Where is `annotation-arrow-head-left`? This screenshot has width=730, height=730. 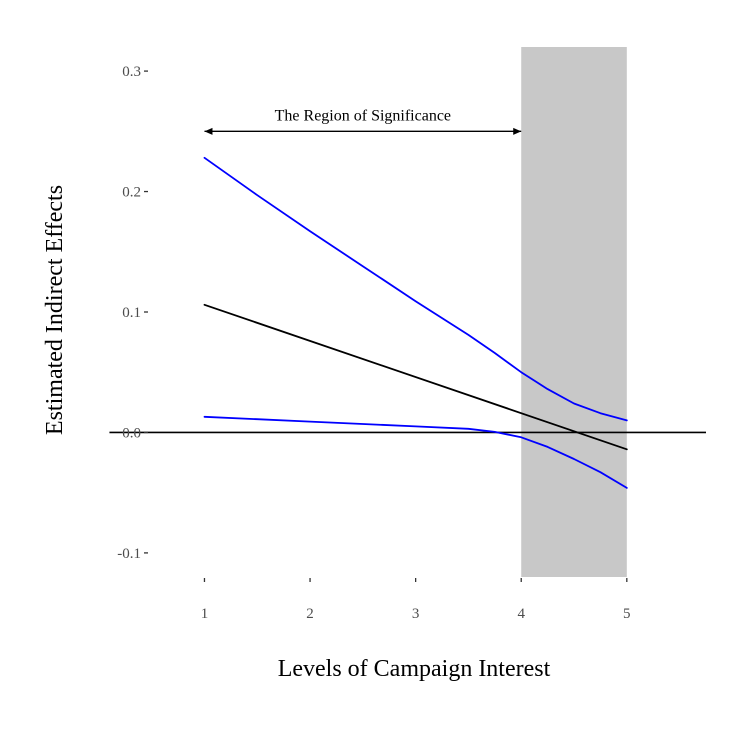
annotation-arrow-head-left is located at coordinates (208, 131).